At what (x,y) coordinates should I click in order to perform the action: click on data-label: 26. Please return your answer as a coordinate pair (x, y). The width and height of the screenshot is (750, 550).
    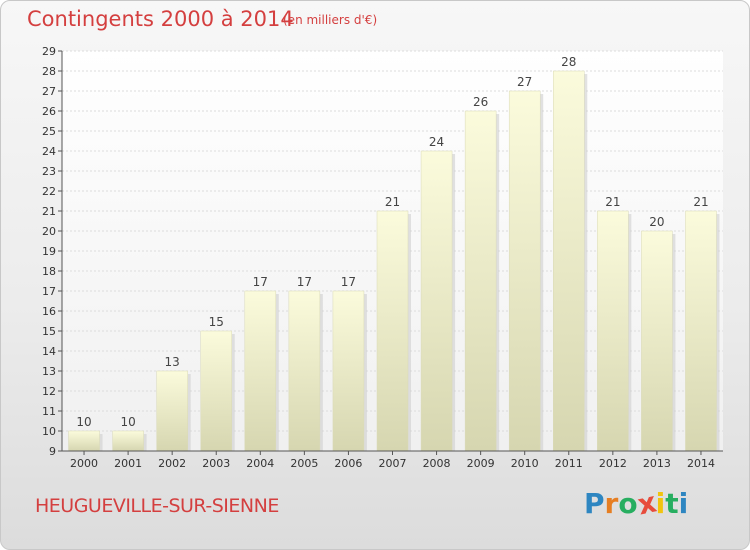
    Looking at the image, I should click on (480, 102).